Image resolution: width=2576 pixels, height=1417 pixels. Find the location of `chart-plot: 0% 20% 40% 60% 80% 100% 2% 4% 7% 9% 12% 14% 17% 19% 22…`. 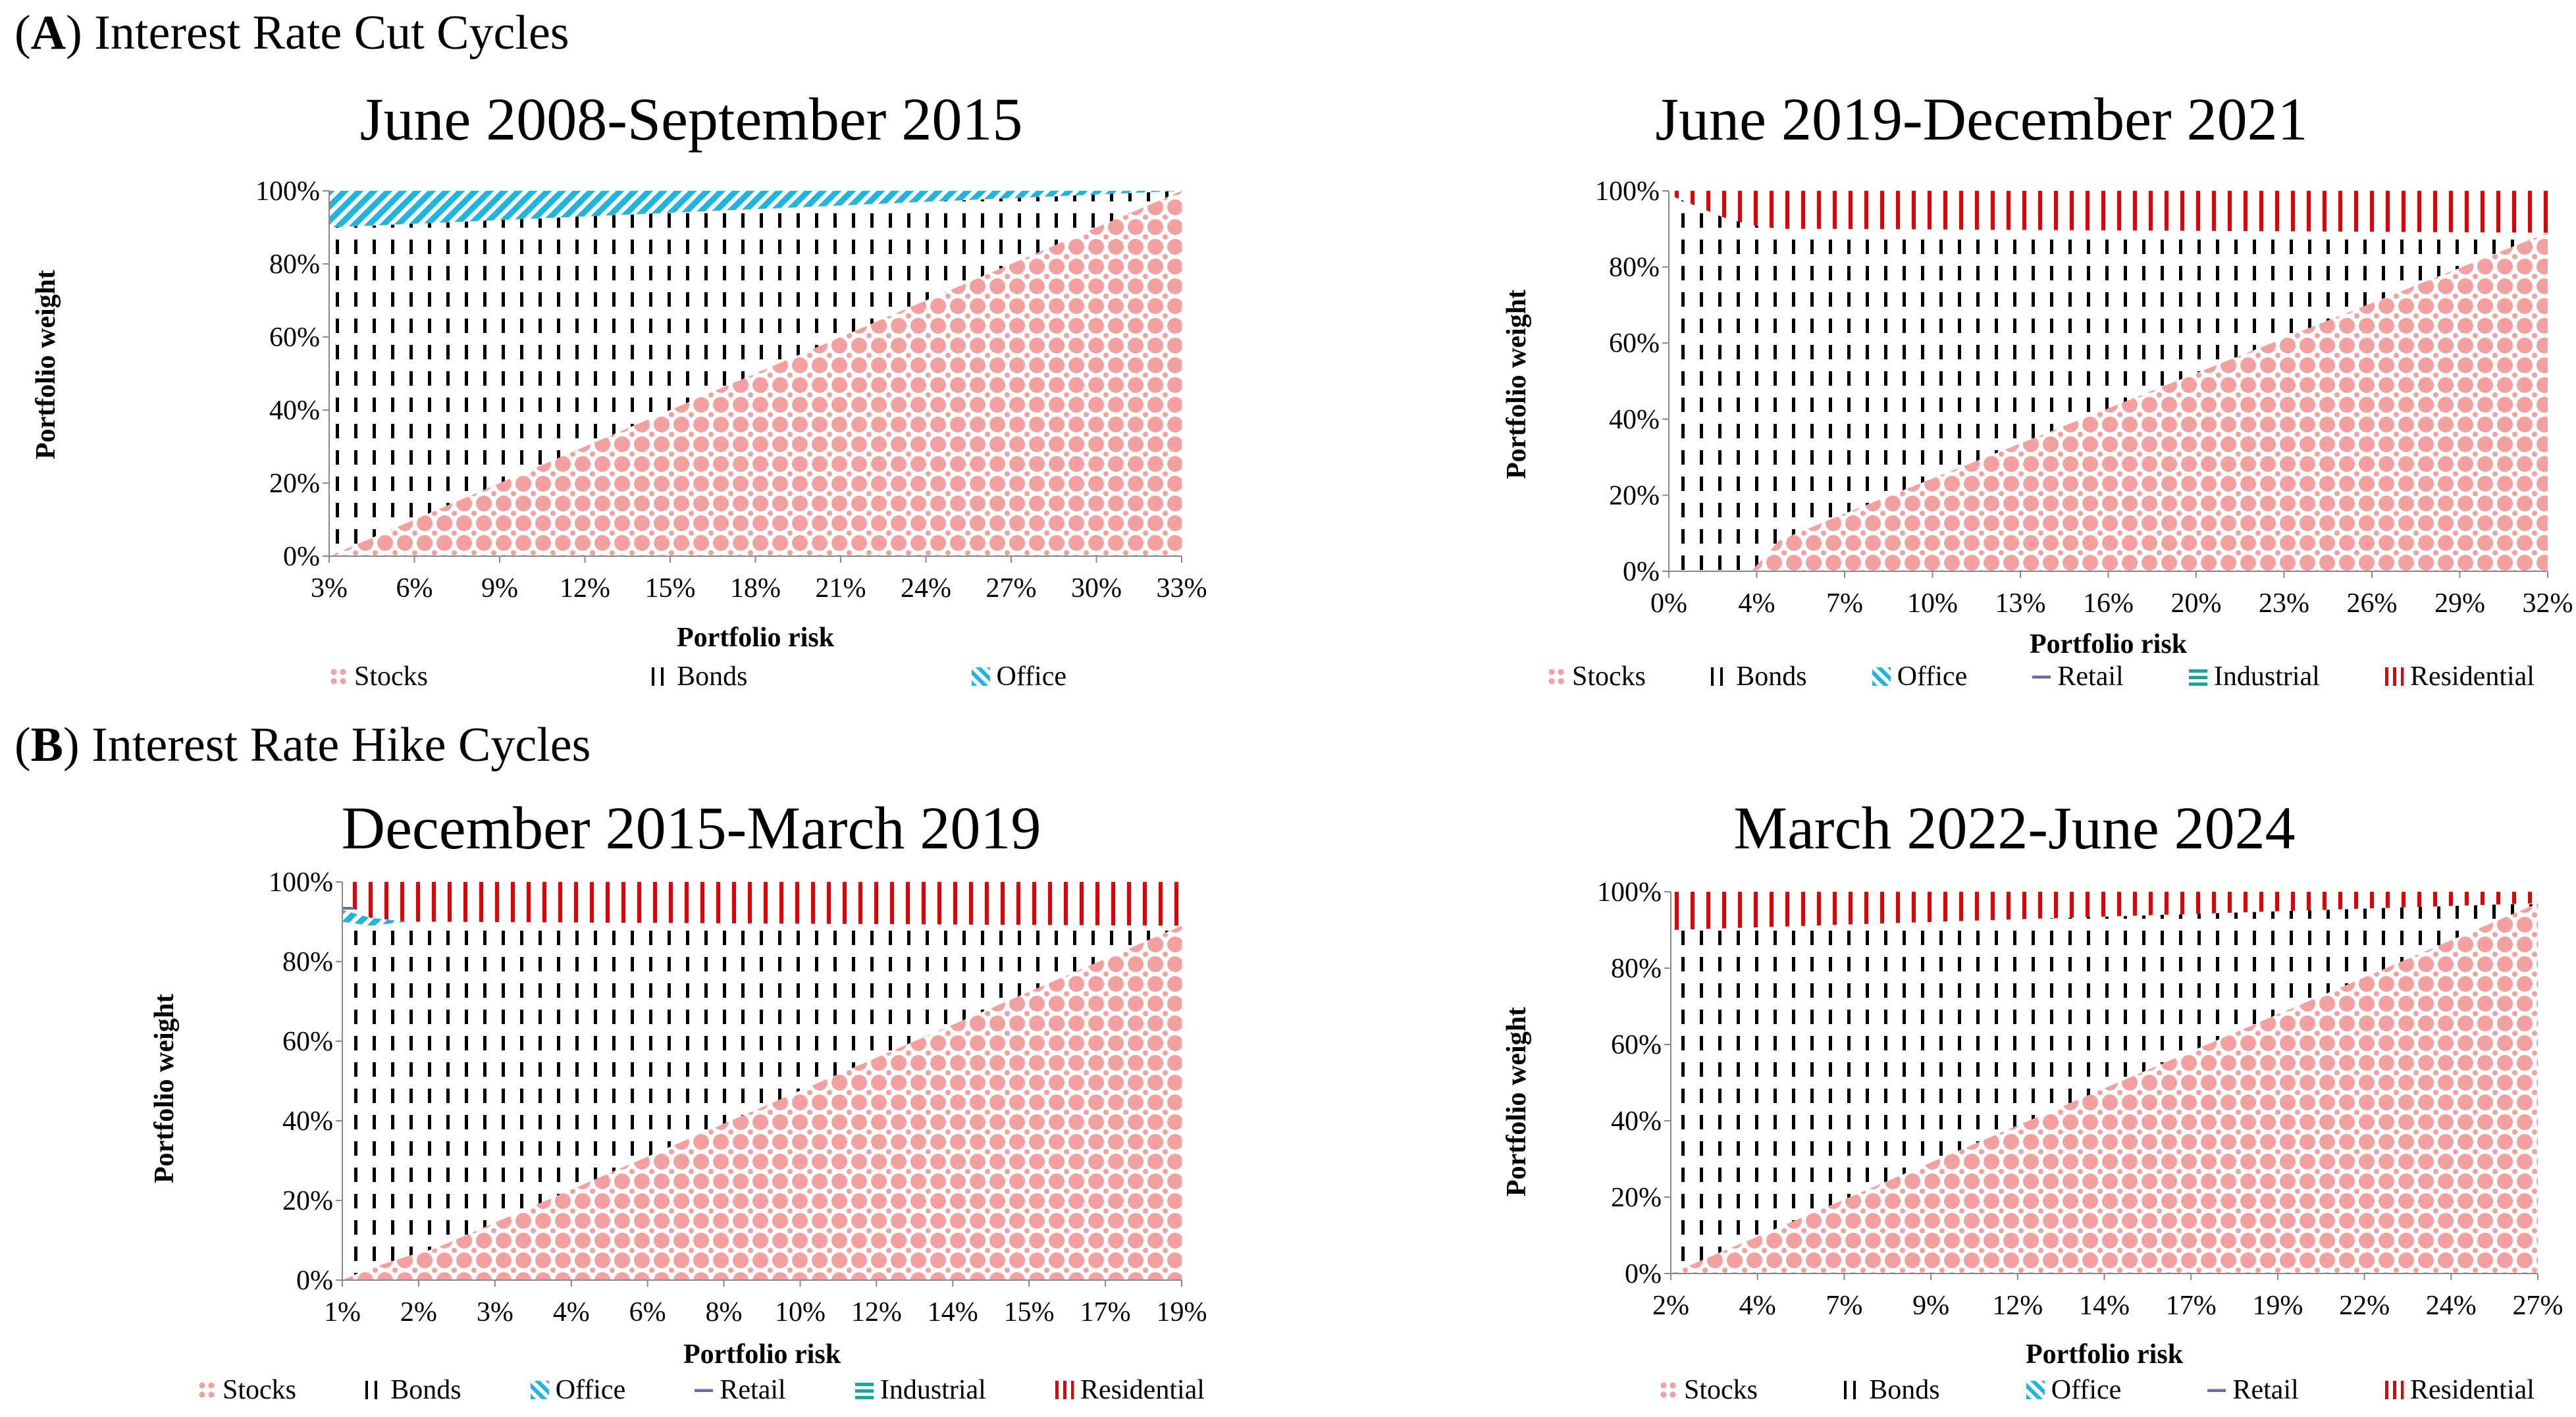

chart-plot: 0% 20% 40% 60% 80% 100% 2% 4% 7% 9% 12% 14% 17% 19% 22… is located at coordinates (2080, 1099).